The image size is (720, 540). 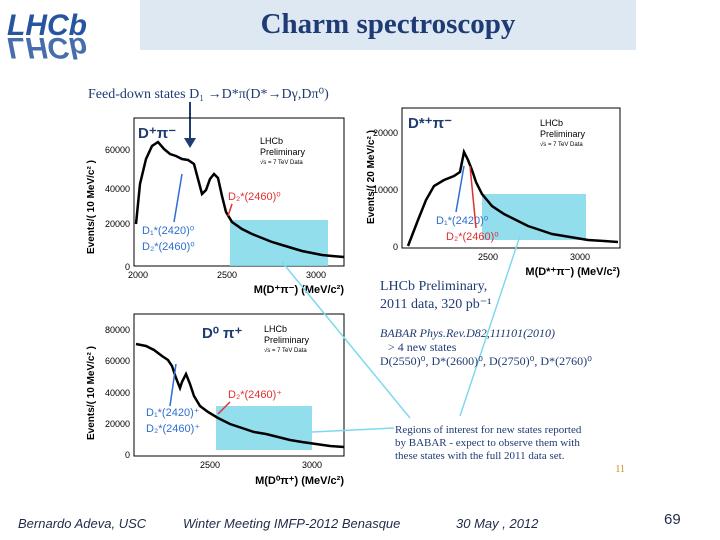 I want to click on x-axis-label: M(D⁺π⁻) (MeV/c²), so click(x=299, y=290).